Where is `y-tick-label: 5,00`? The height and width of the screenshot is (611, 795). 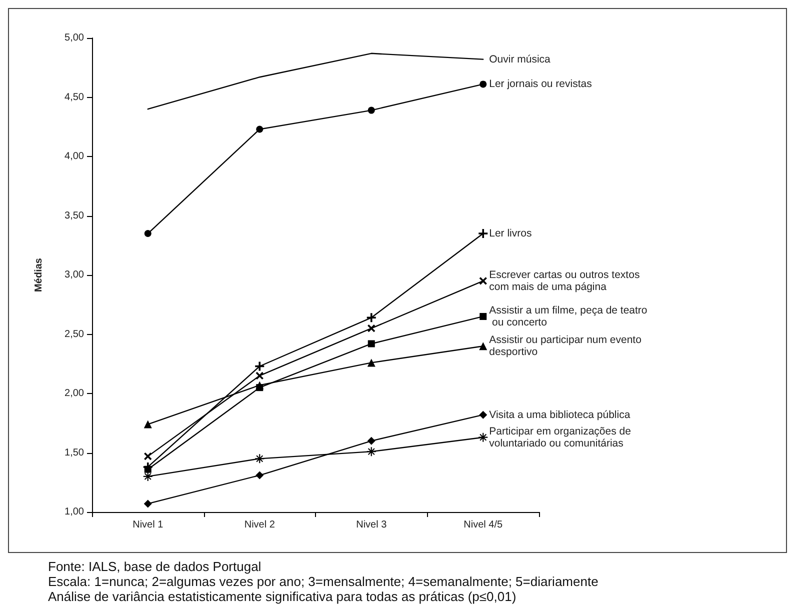
y-tick-label: 5,00 is located at coordinates (74, 38).